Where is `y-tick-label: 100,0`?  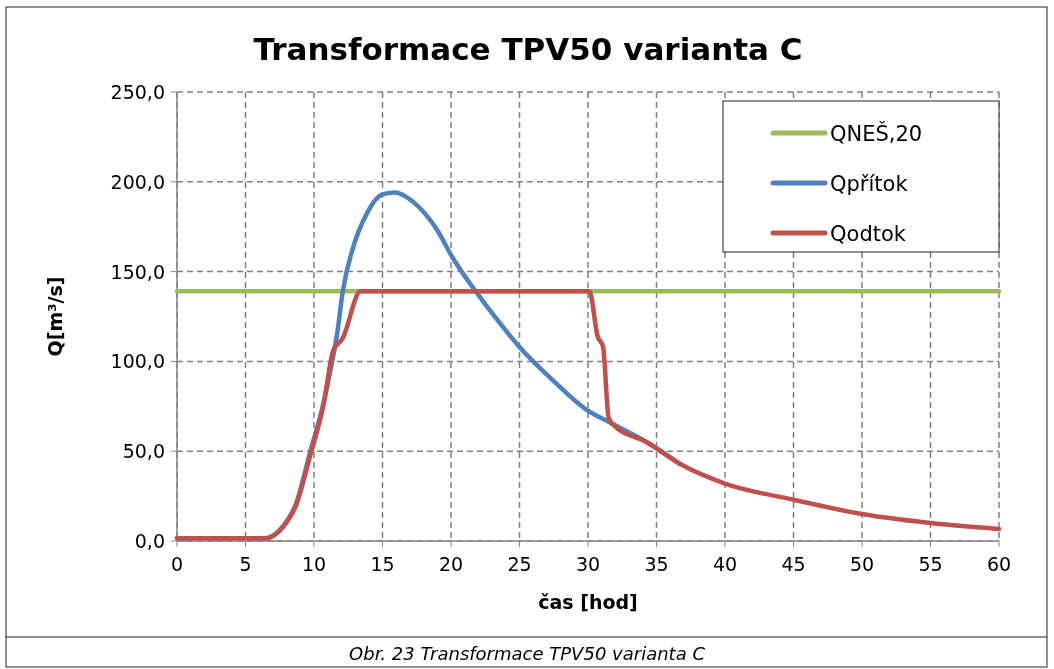 y-tick-label: 100,0 is located at coordinates (137, 361).